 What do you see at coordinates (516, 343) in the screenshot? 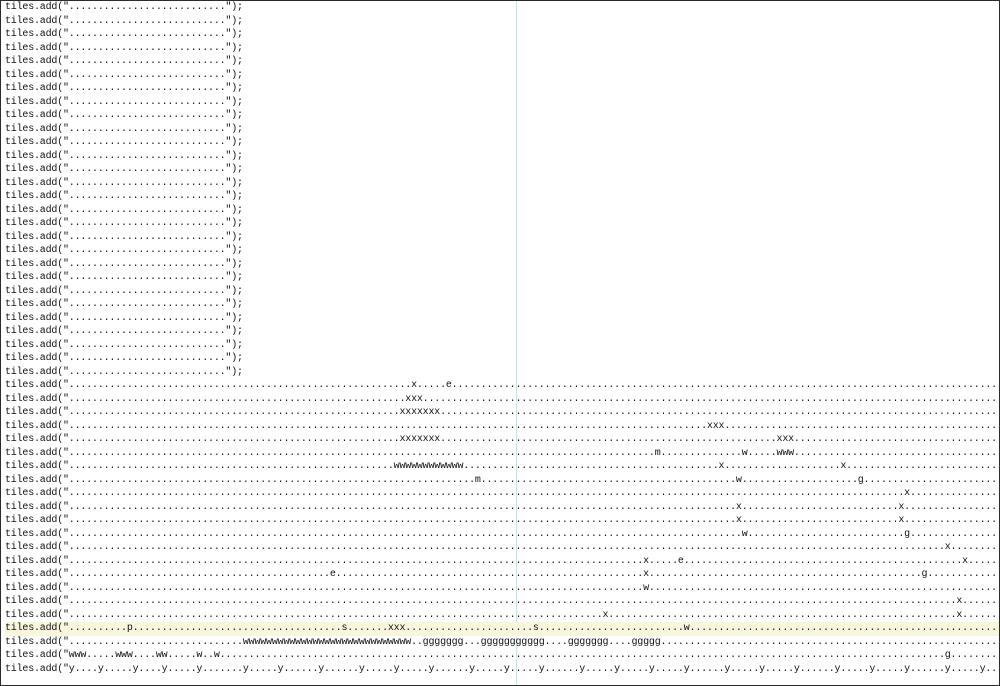
I see `print-margin-guide` at bounding box center [516, 343].